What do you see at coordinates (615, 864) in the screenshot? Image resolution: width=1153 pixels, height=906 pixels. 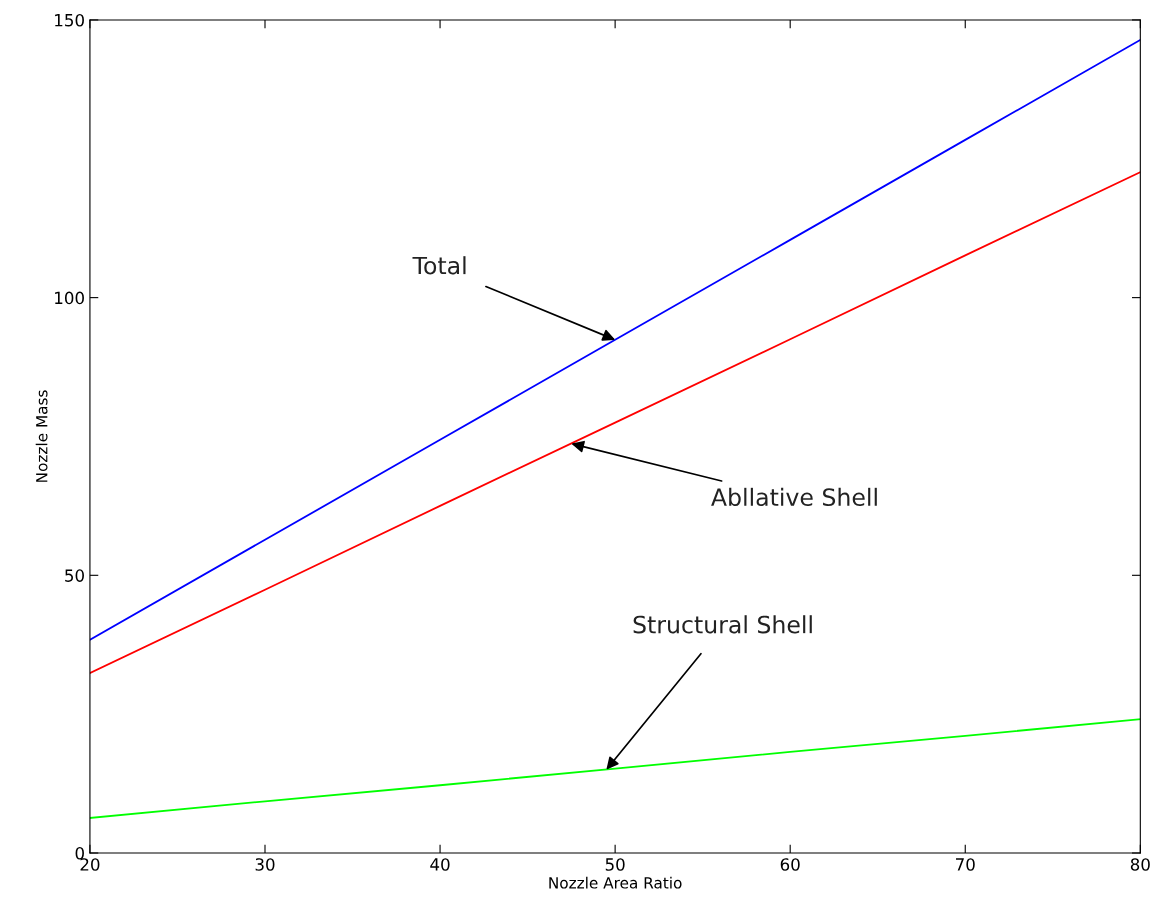 I see `x-tick-label: 50` at bounding box center [615, 864].